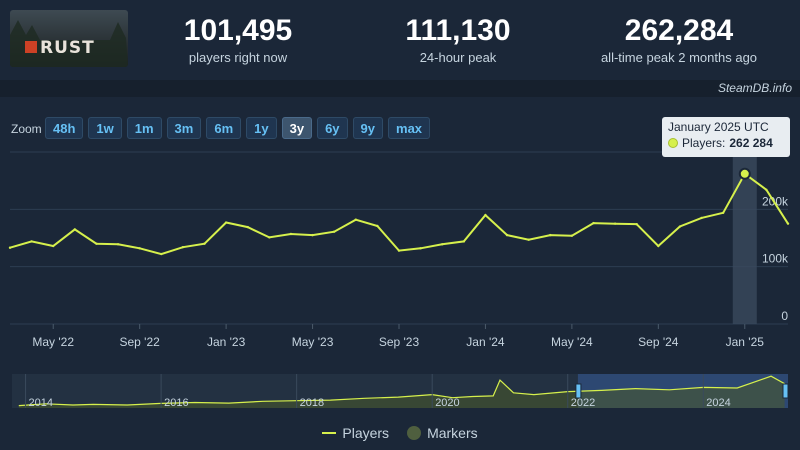  What do you see at coordinates (704, 143) in the screenshot?
I see `tooltip-series-label: Players:` at bounding box center [704, 143].